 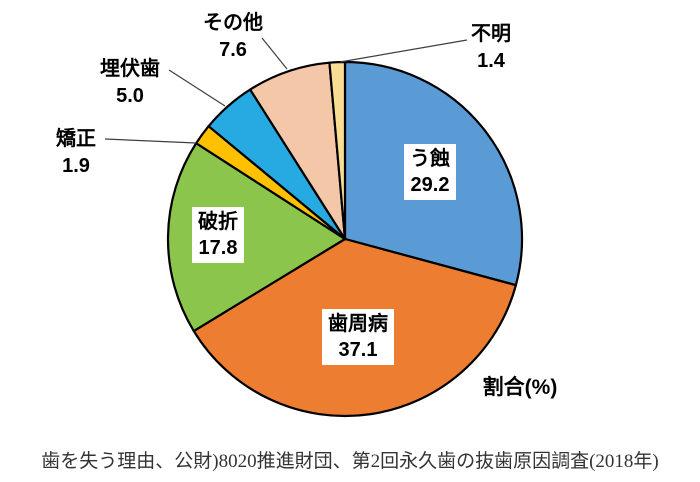 I want to click on slice-label-impacted: 埋伏歯 5.0, so click(x=130, y=83).